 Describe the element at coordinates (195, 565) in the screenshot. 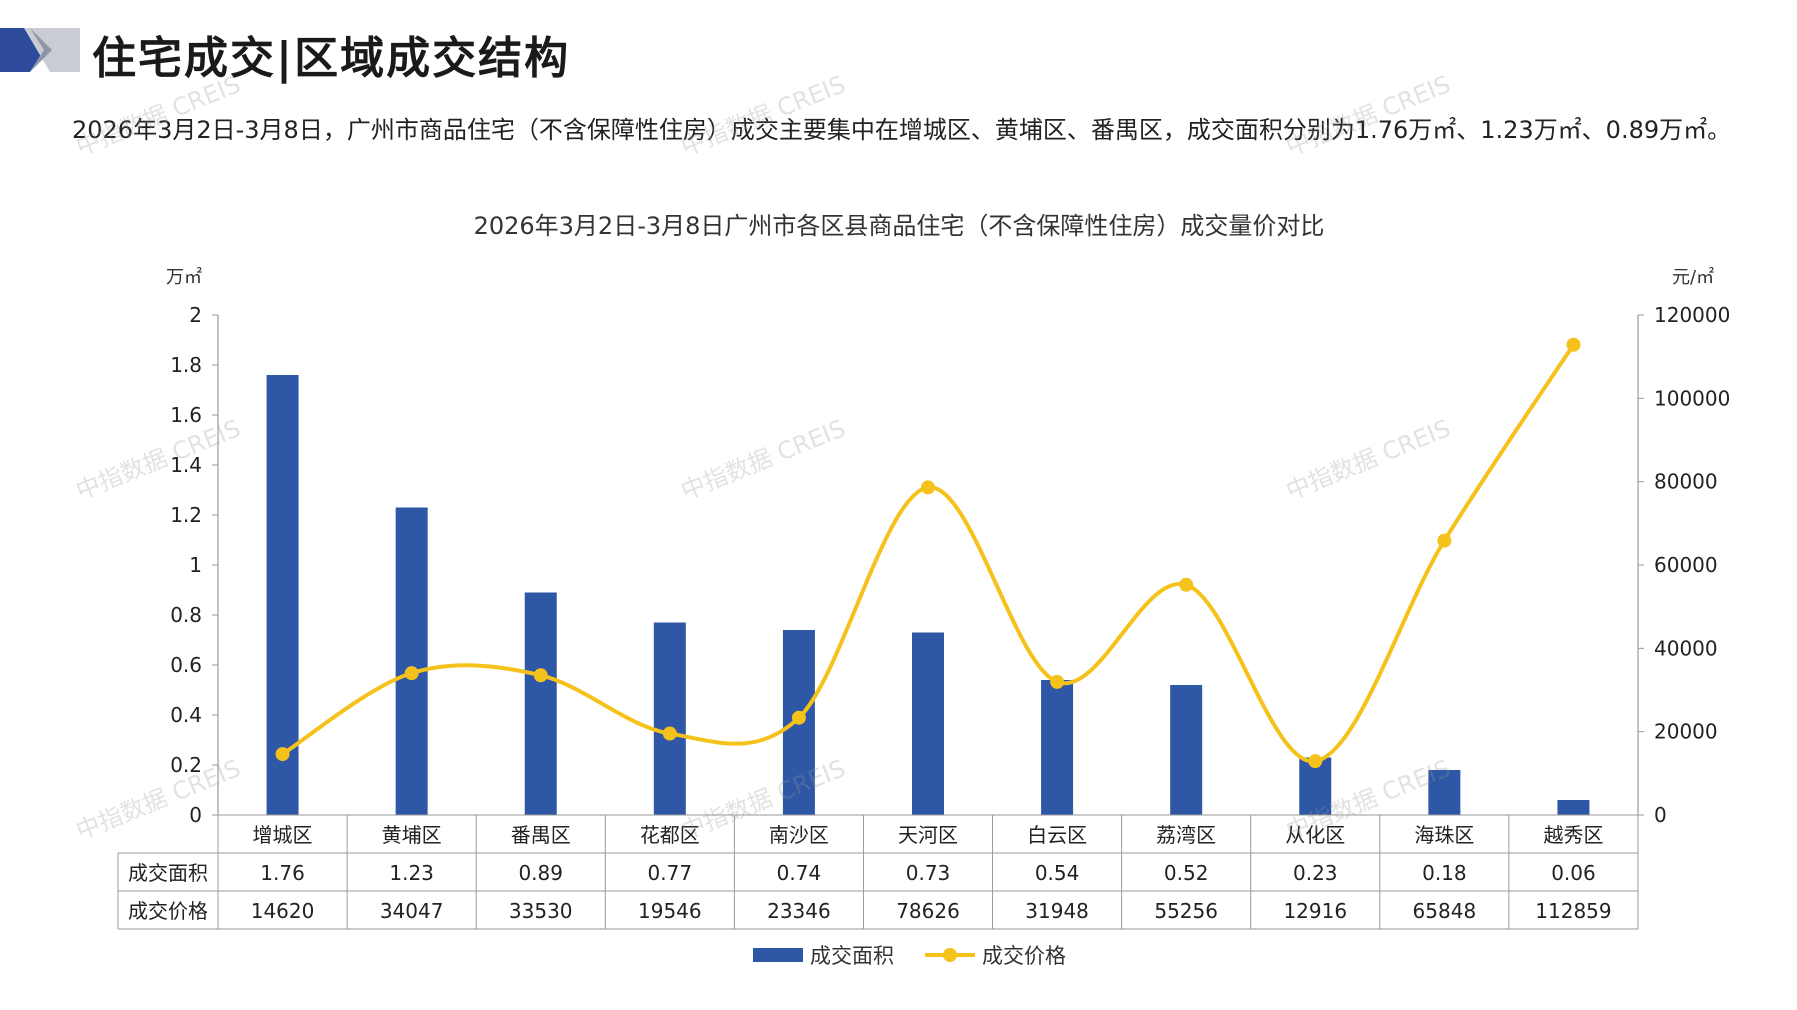

I see `y-left-tick-label: 1` at that location.